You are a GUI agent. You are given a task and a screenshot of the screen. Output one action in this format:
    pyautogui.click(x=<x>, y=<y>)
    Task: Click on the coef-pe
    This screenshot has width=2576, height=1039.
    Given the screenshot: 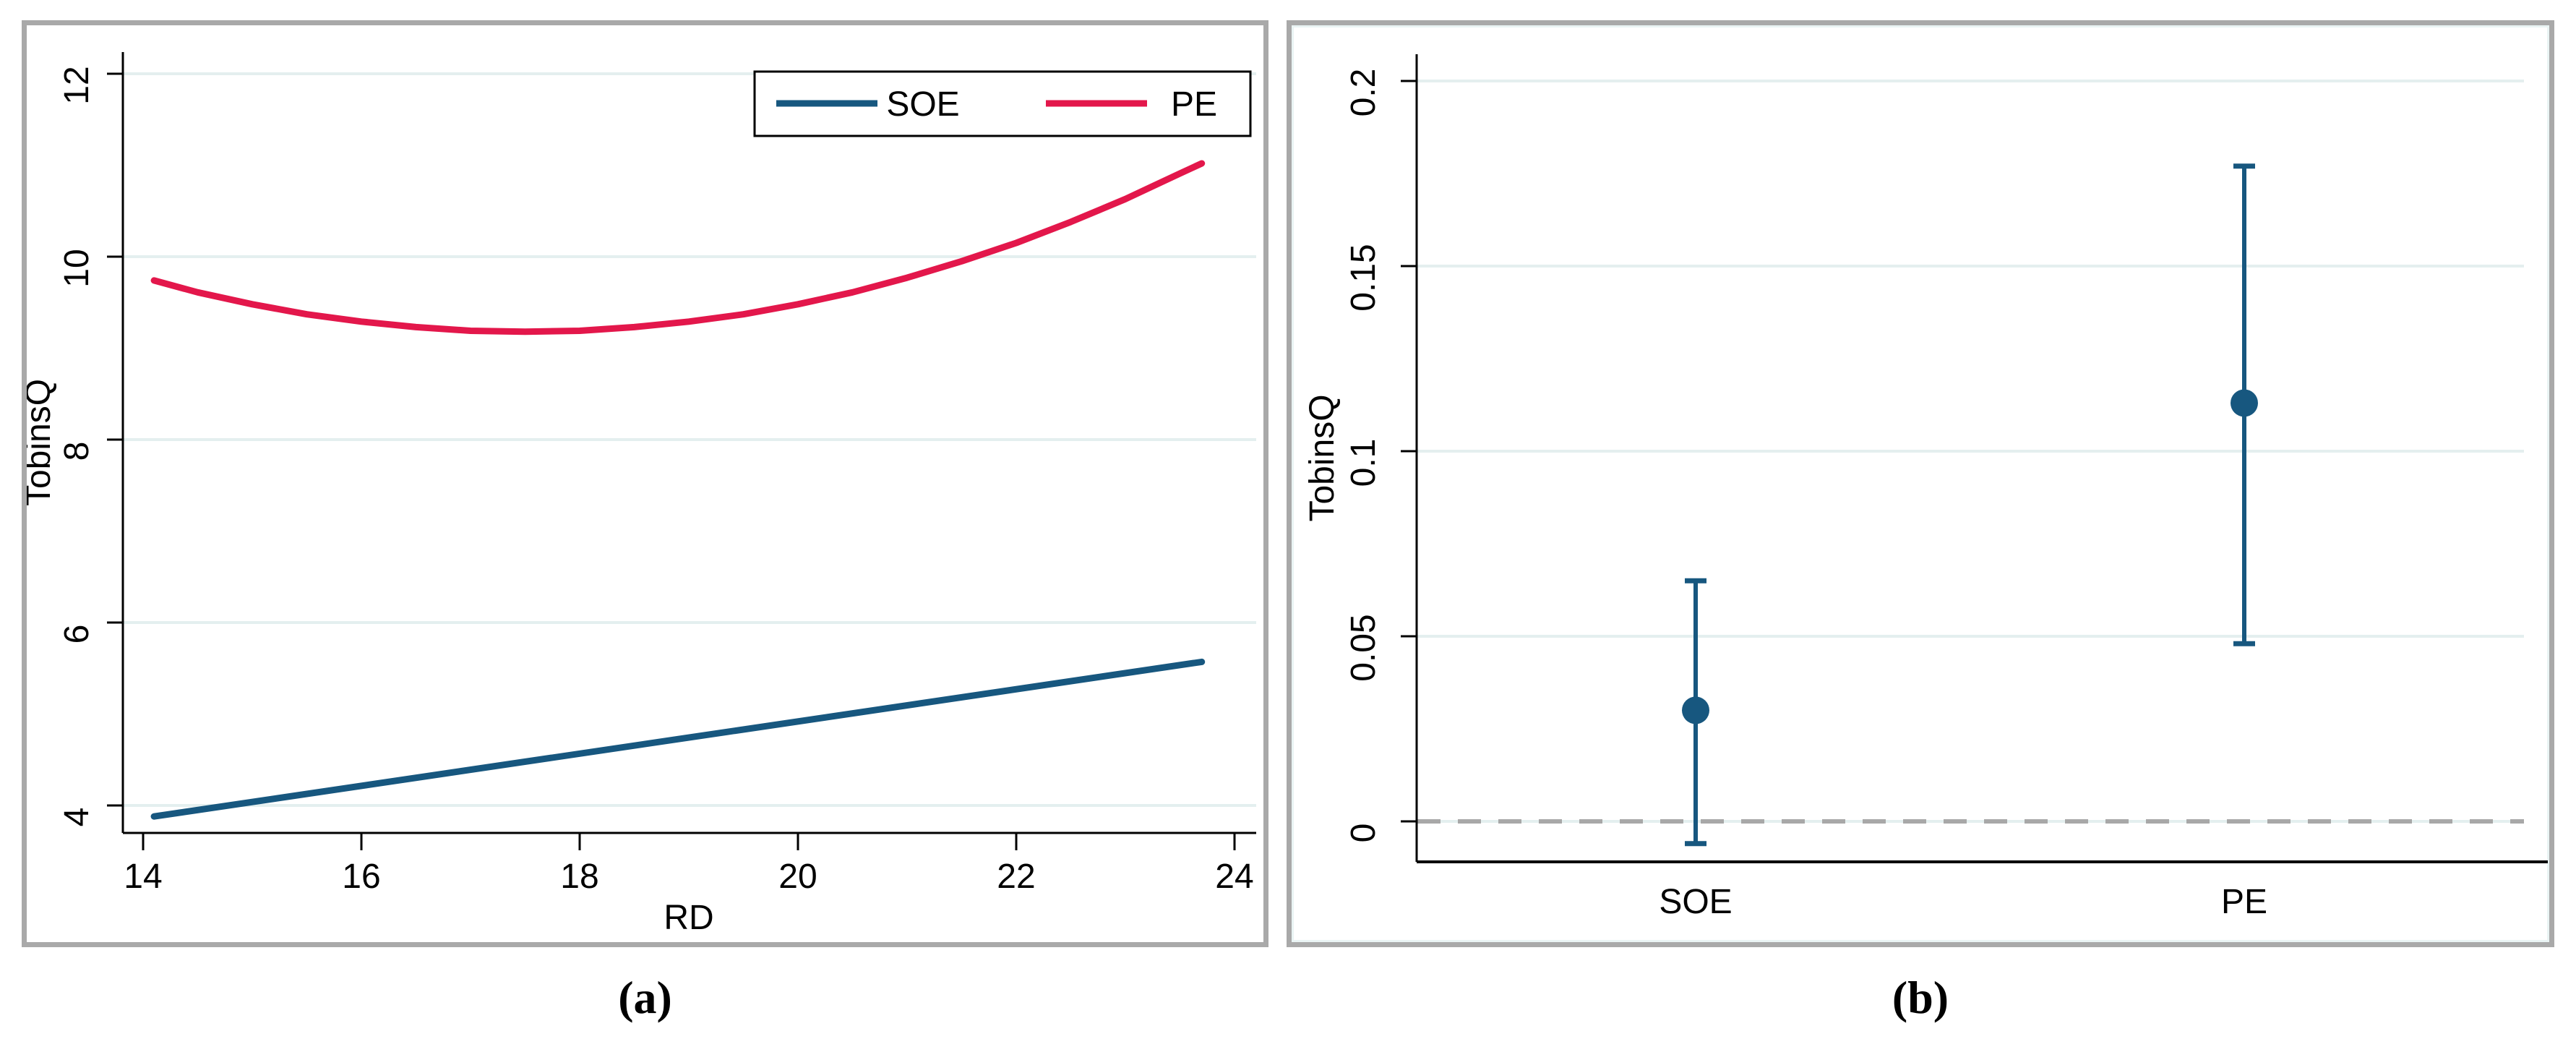 What is the action you would take?
    pyautogui.click(x=2245, y=404)
    